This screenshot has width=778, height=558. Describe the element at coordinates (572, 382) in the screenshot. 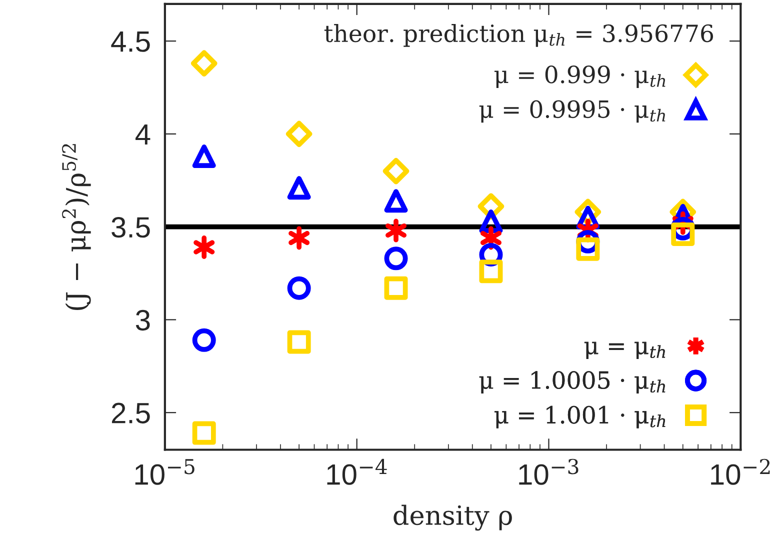

I see `legend-label: μ = 1.0005 · μ$_{th}$` at that location.